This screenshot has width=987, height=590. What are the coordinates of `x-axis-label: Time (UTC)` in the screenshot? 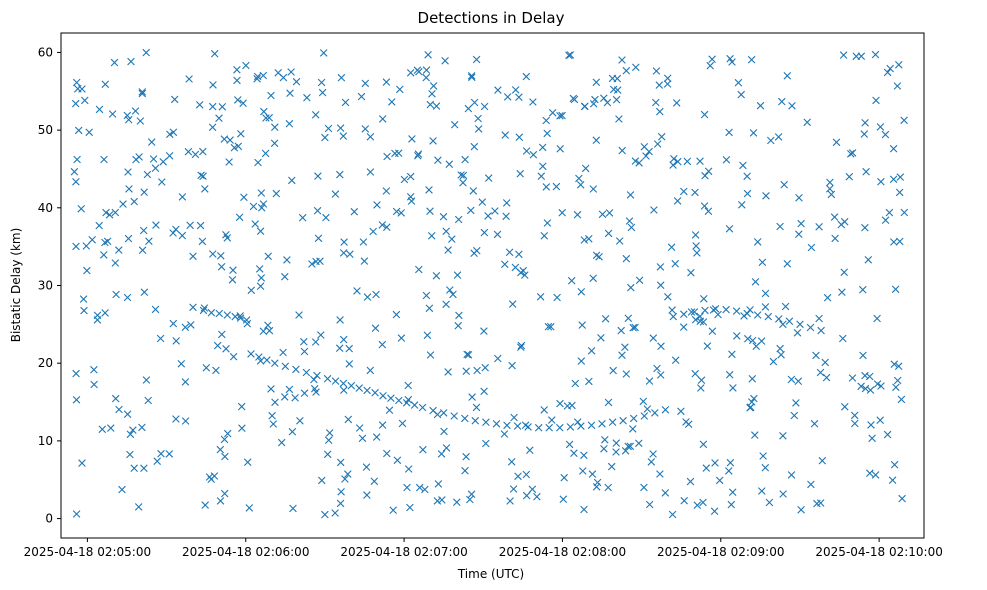 It's located at (490, 574).